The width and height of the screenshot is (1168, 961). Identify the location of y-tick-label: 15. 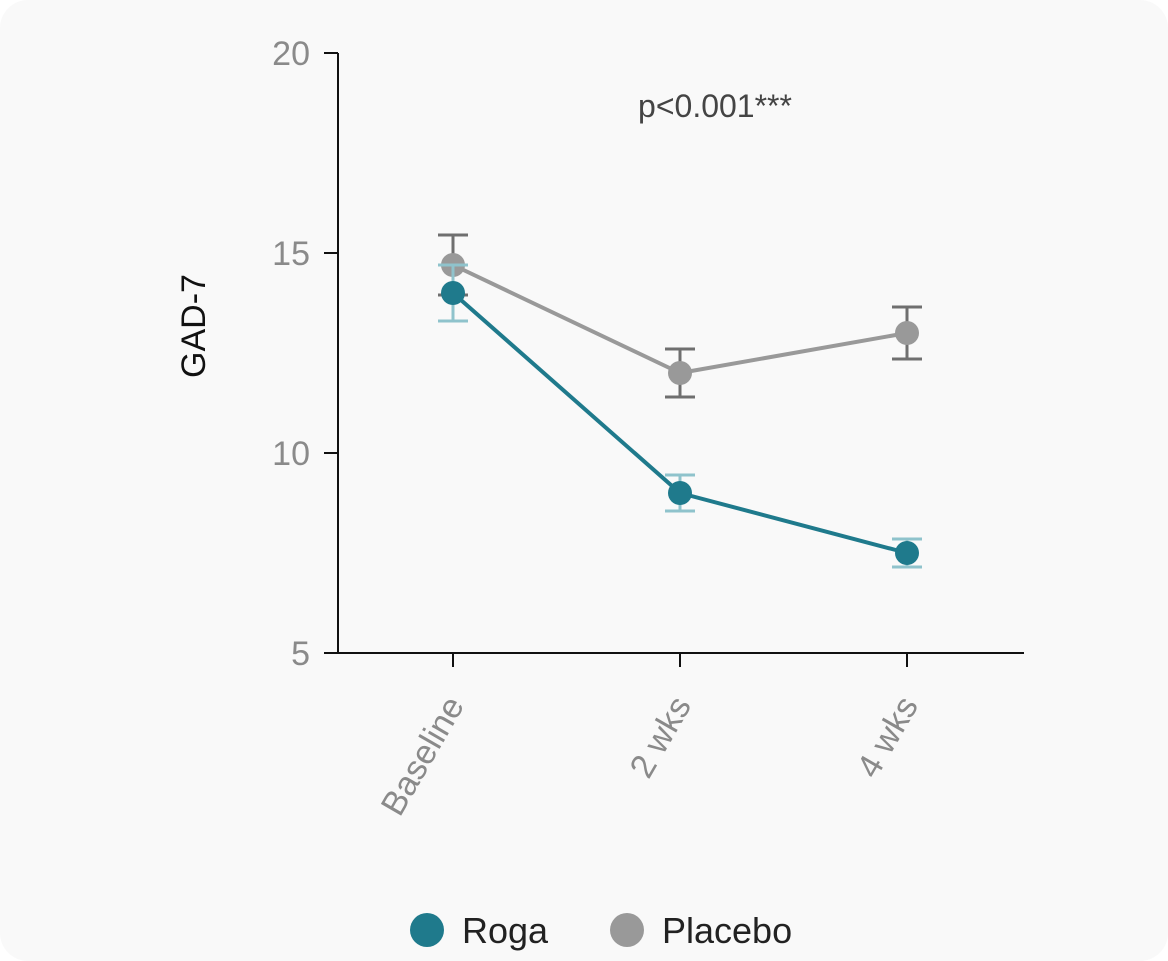
(291, 254).